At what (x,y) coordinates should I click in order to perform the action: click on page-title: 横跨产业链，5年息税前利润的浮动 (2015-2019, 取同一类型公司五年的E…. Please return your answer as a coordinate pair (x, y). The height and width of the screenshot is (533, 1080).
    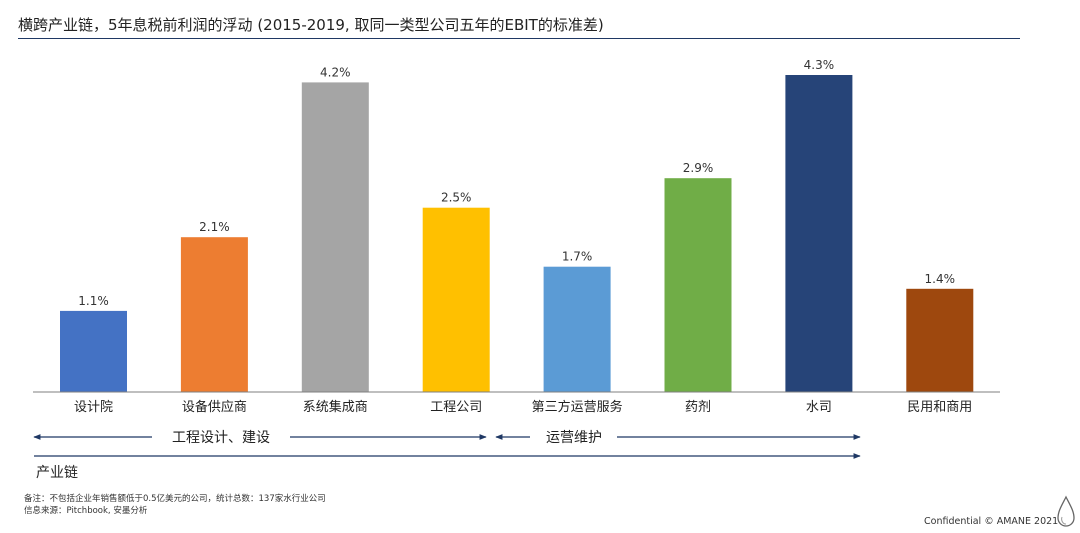
    Looking at the image, I should click on (311, 25).